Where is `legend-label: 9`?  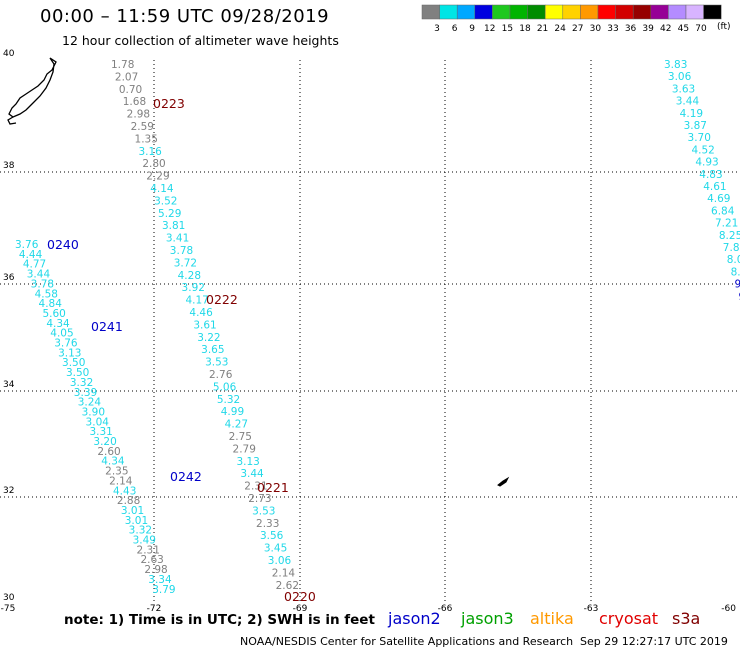
legend-label: 9 is located at coordinates (472, 29).